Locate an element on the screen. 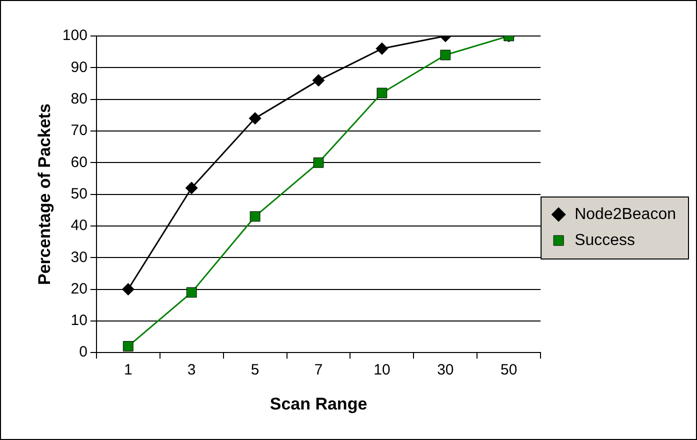  y-tick-label: 30 is located at coordinates (79, 257).